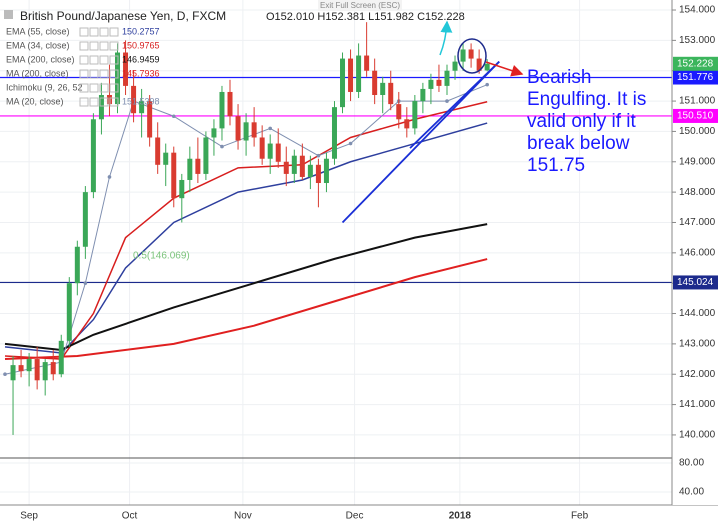  Describe the element at coordinates (581, 121) in the screenshot. I see `annotation-line: valid only if it` at that location.